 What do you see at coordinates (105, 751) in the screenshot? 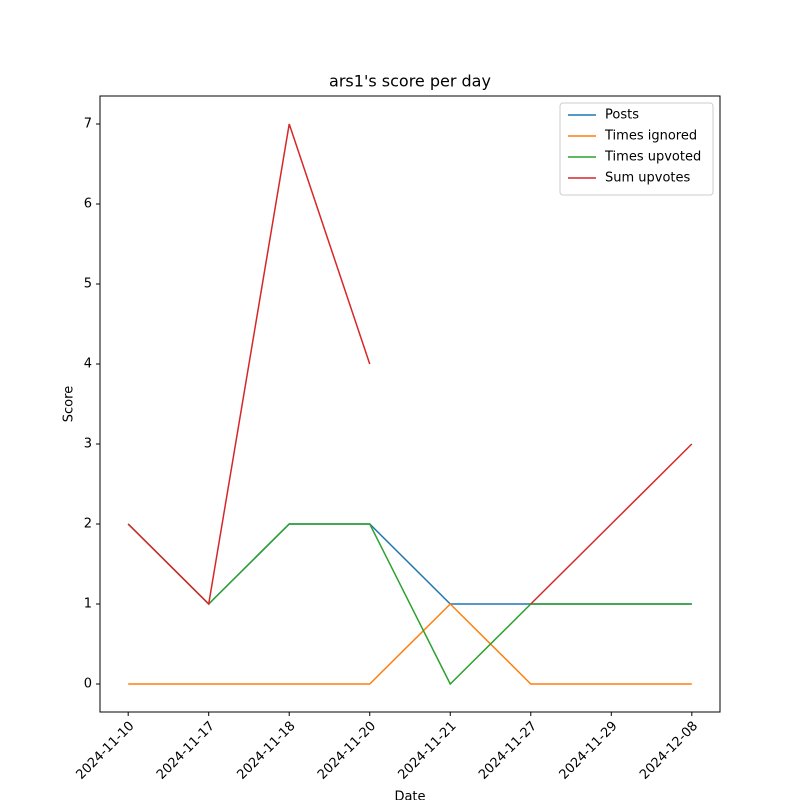
I see `x-tick-label: 2024-11-10` at bounding box center [105, 751].